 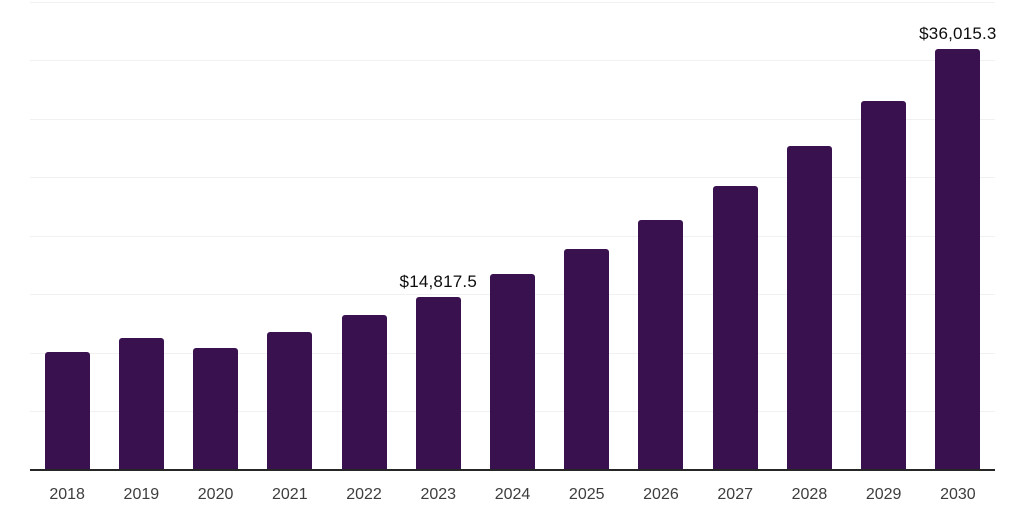 I want to click on bar-2026, so click(x=661, y=345).